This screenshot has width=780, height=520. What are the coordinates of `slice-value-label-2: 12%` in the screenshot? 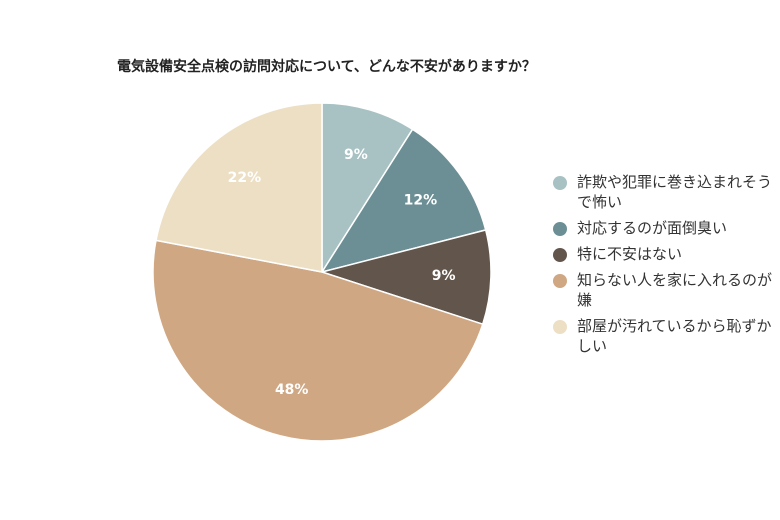 It's located at (421, 201).